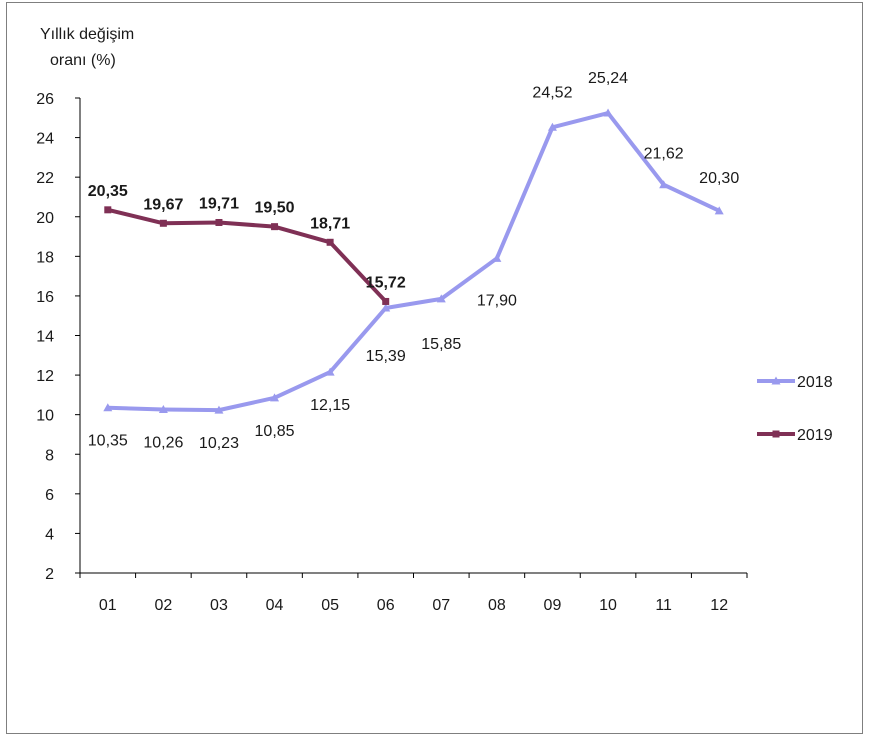 The image size is (869, 738). What do you see at coordinates (45, 297) in the screenshot?
I see `y-tick-label: 16` at bounding box center [45, 297].